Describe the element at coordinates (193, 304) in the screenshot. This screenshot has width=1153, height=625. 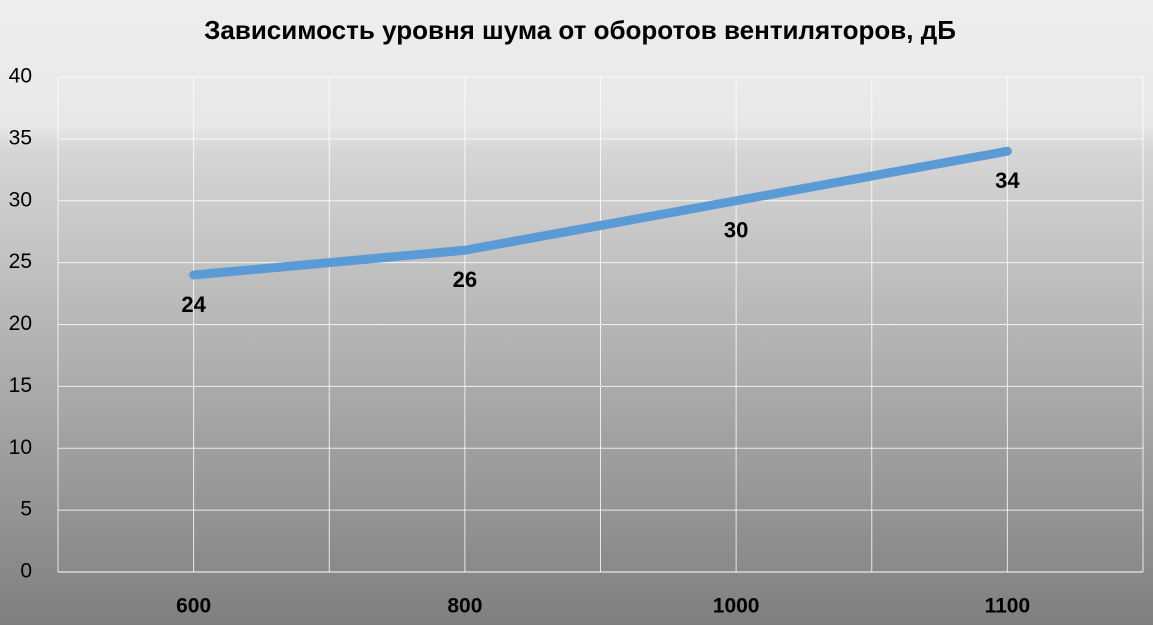
I see `data-label: 24` at that location.